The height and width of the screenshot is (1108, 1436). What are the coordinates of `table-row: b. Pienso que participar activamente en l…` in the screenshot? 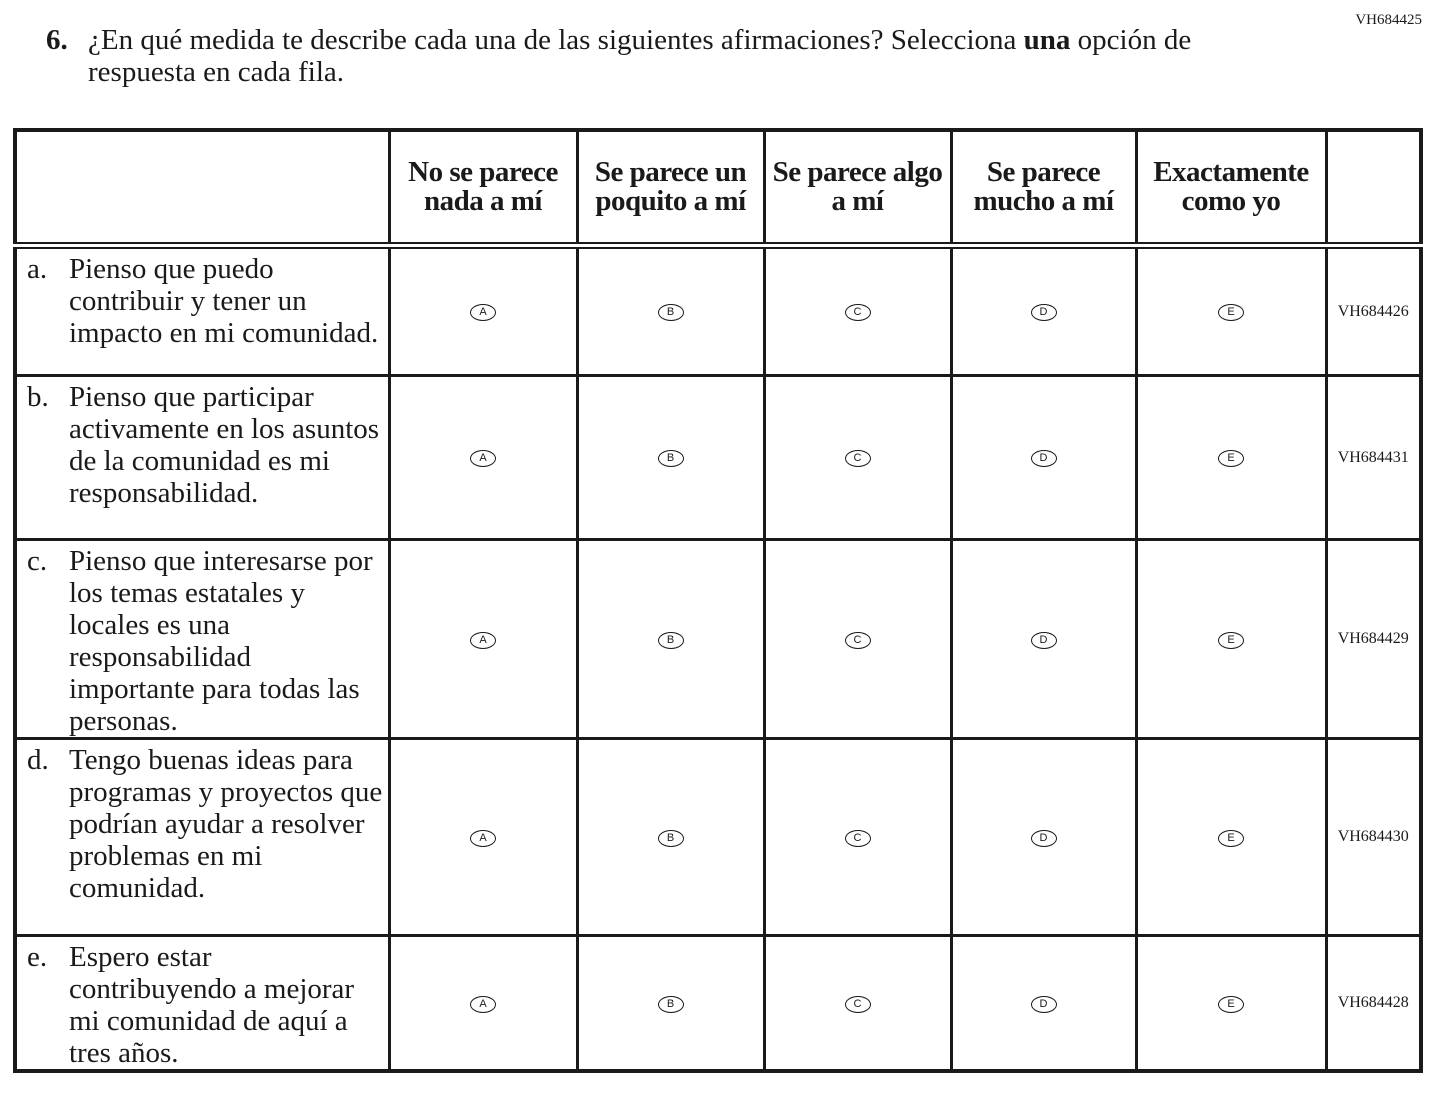 It's located at (718, 457).